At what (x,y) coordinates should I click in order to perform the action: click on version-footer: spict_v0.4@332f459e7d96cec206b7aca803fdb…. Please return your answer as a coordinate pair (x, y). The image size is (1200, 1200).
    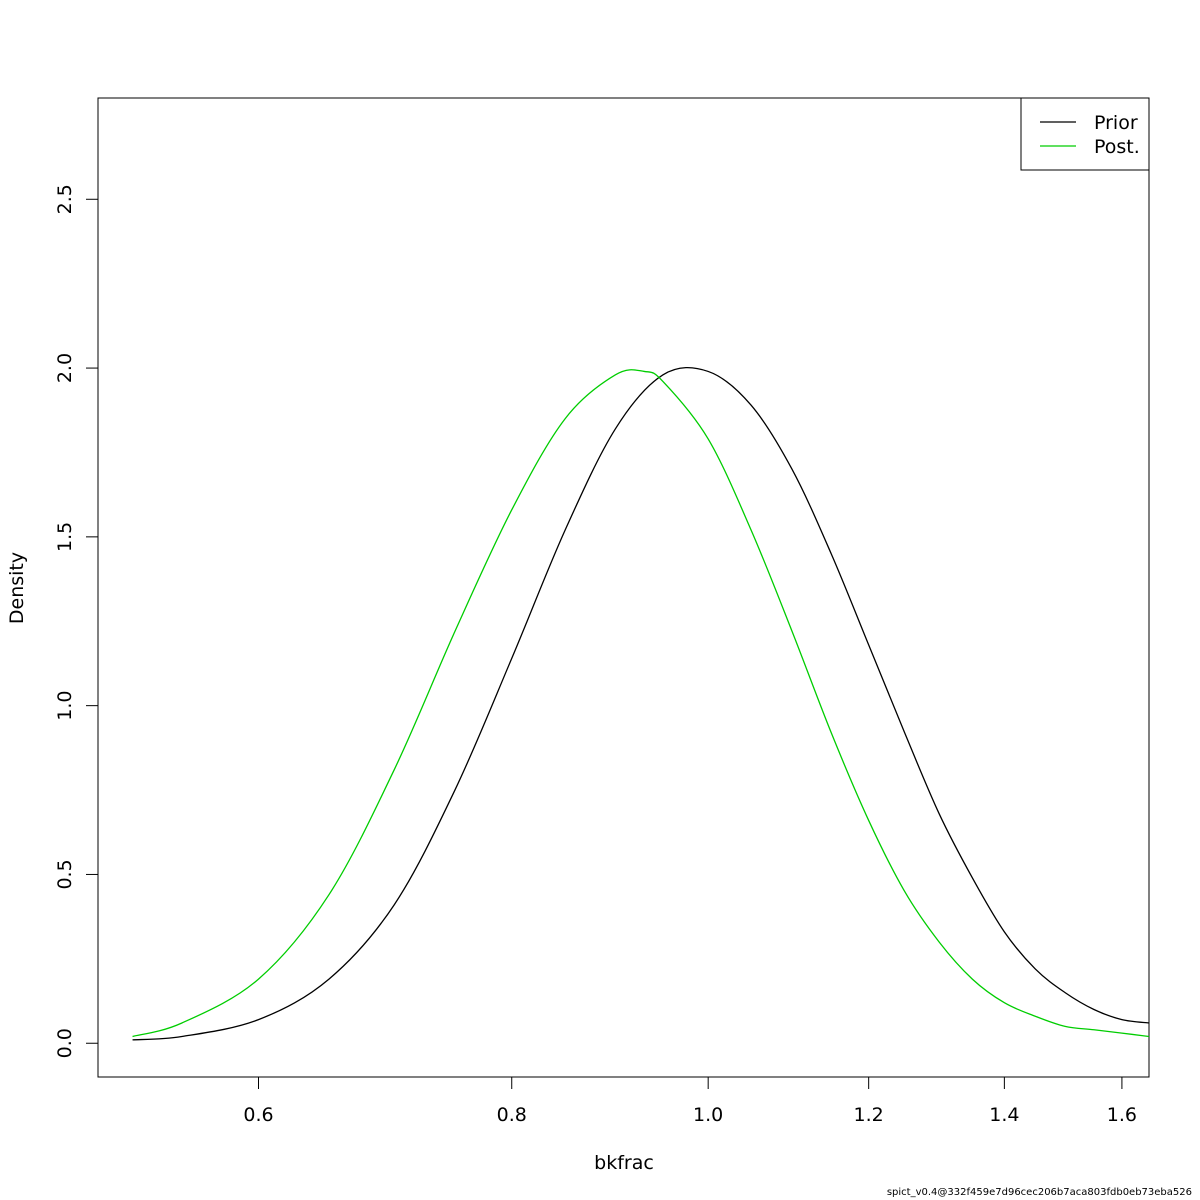
    Looking at the image, I should click on (1039, 1192).